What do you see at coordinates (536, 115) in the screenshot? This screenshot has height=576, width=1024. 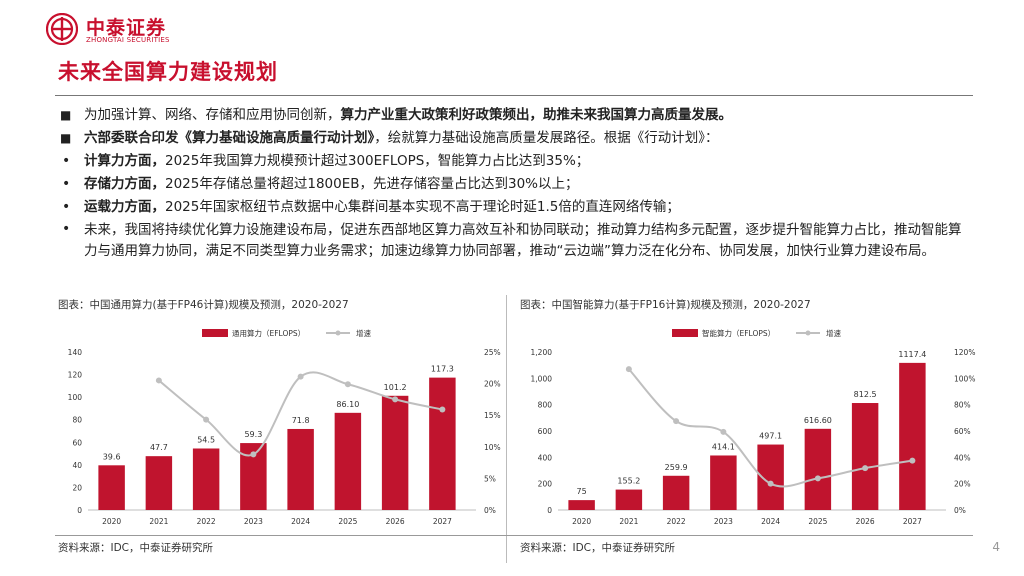 I see `bullet-text: 算力产业重大政策利好政策频出，助推未来我国算力高质量发展。` at bounding box center [536, 115].